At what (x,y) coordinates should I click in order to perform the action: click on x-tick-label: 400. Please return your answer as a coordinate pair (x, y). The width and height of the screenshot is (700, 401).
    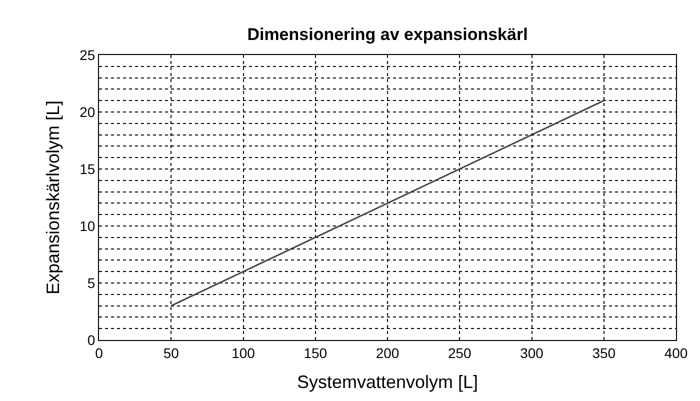
    Looking at the image, I should click on (676, 352).